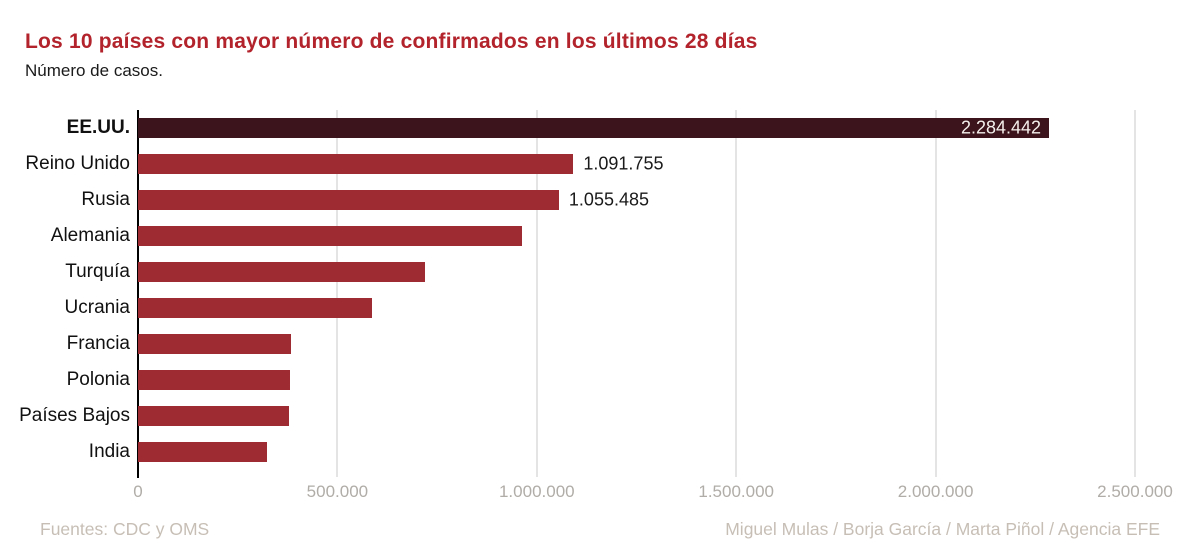 The height and width of the screenshot is (551, 1200). I want to click on bar-value-label: 2.284.442, so click(1001, 127).